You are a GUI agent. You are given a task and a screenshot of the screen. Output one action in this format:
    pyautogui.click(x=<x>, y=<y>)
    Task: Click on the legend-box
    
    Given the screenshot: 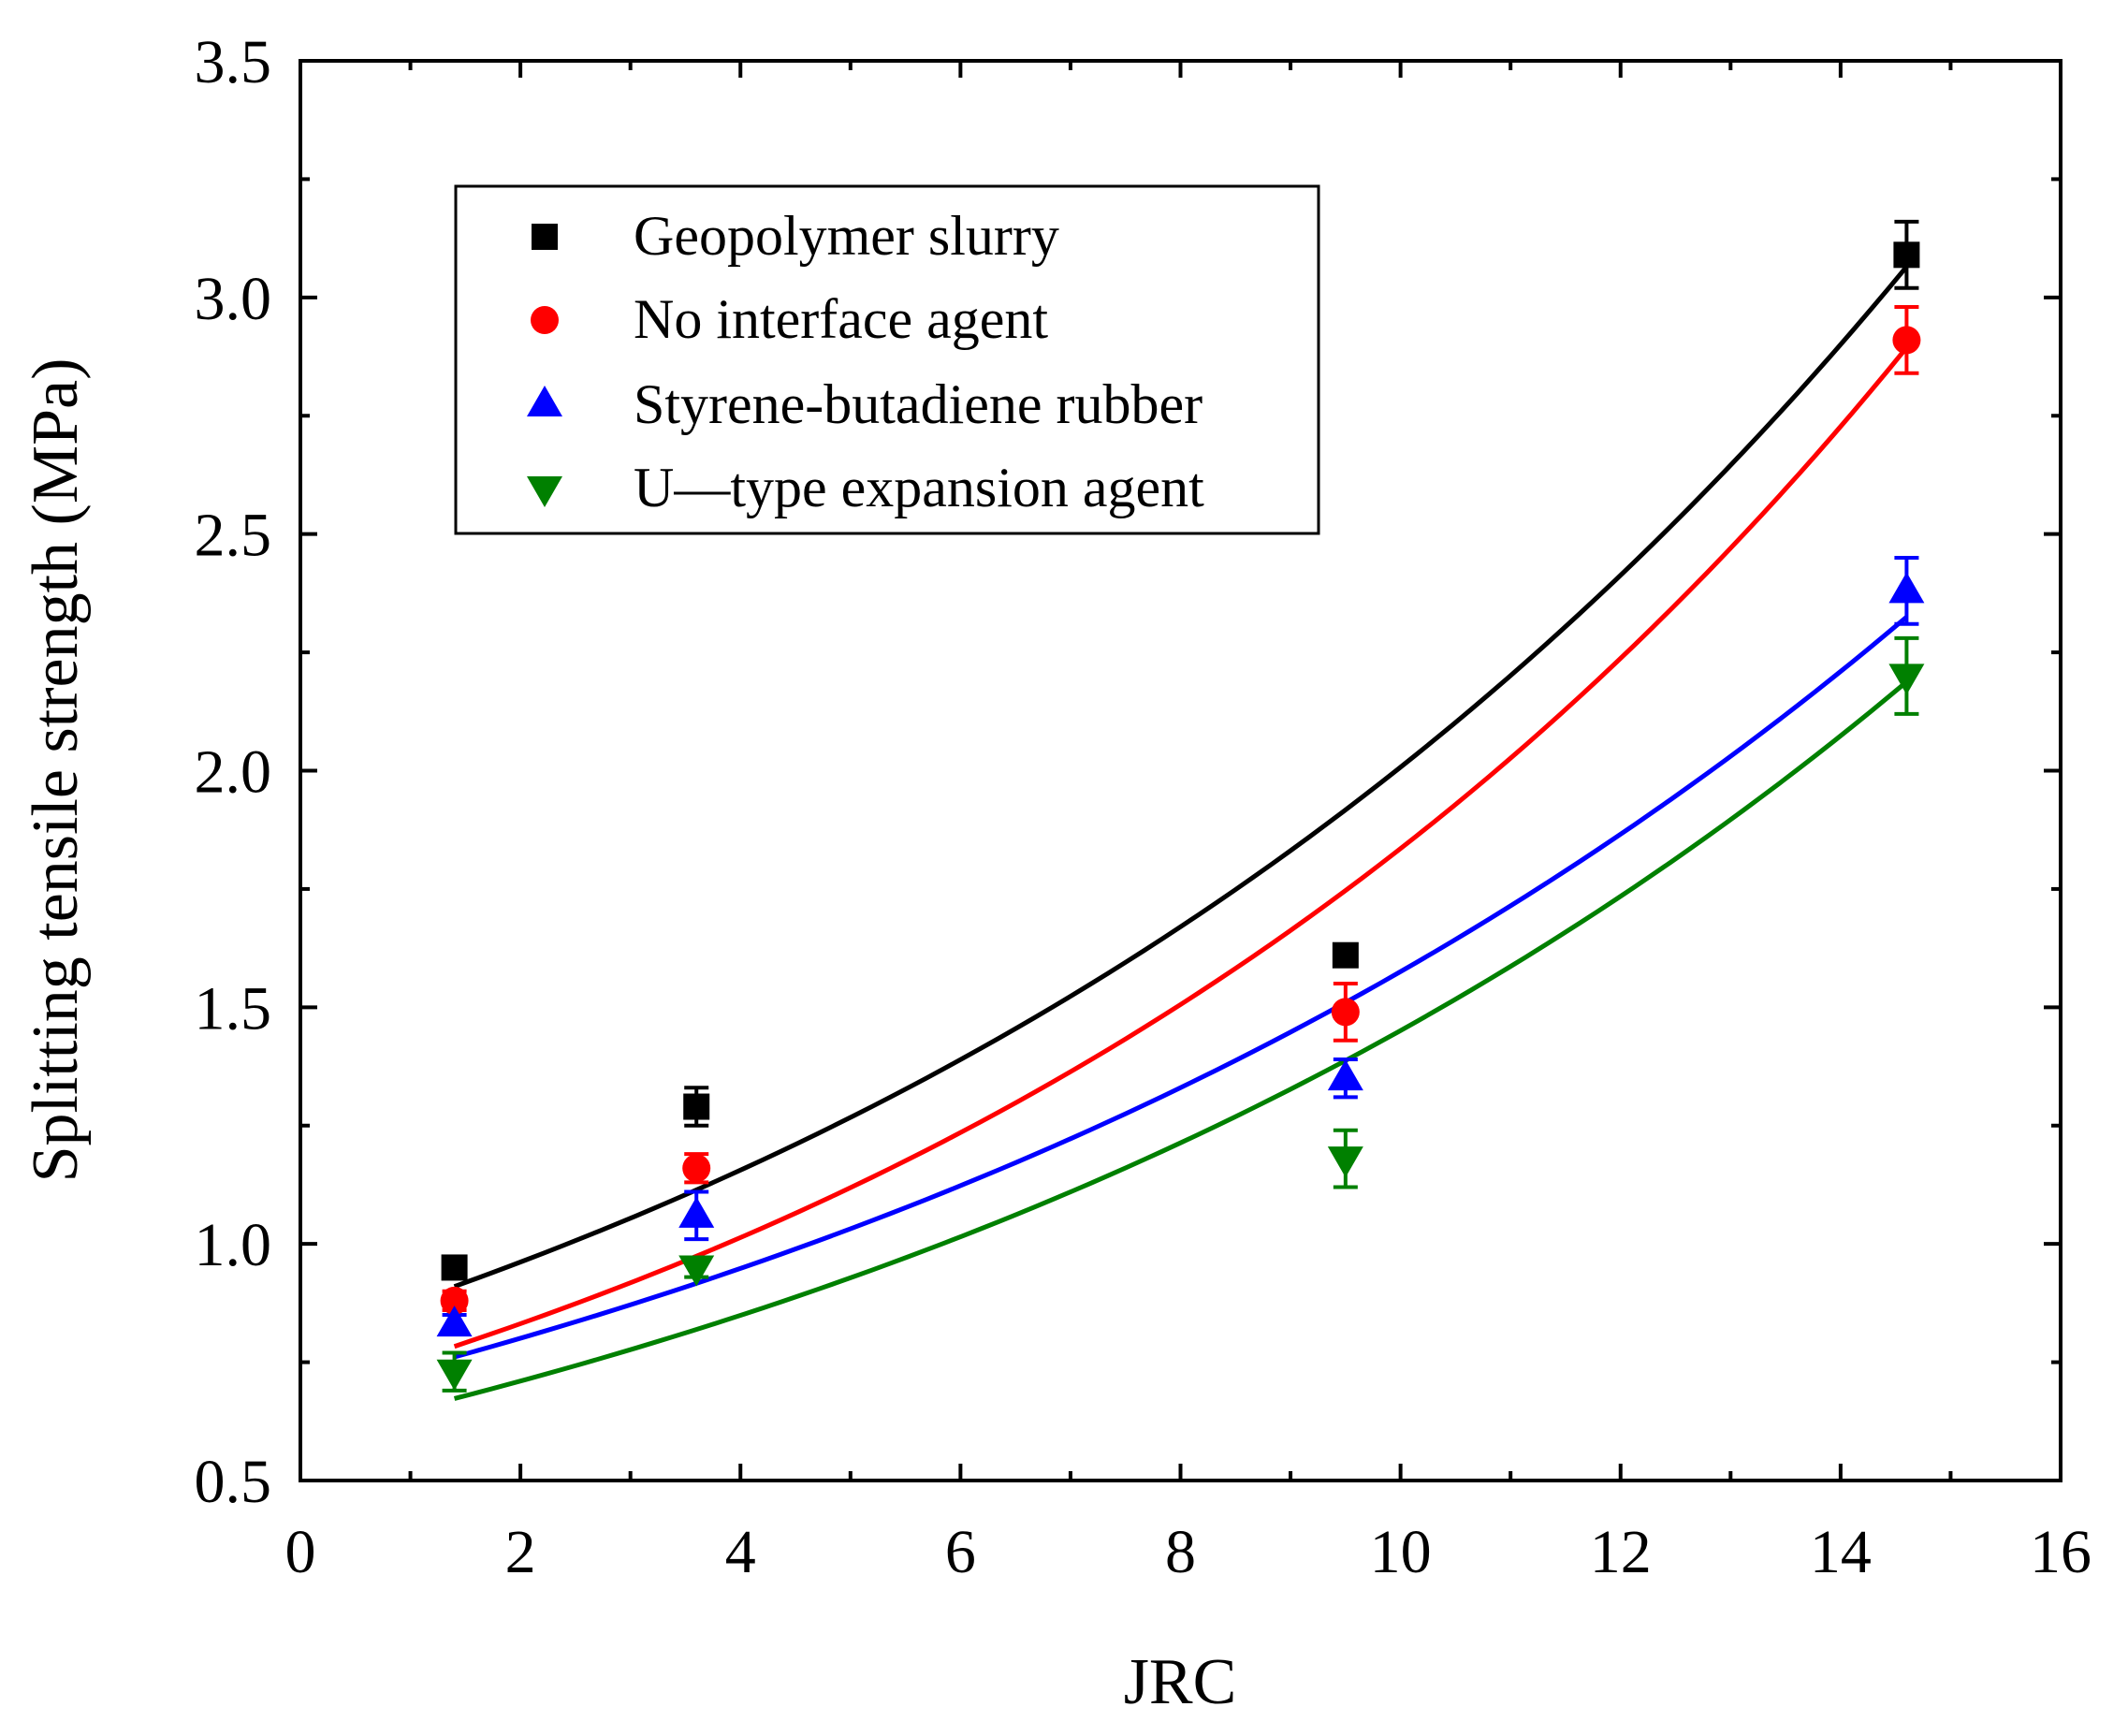 What is the action you would take?
    pyautogui.click(x=887, y=360)
    